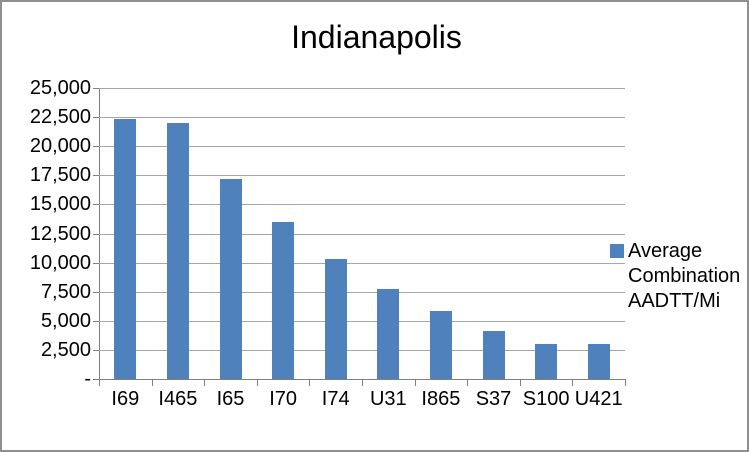  Describe the element at coordinates (598, 361) in the screenshot. I see `bar-u421` at that location.